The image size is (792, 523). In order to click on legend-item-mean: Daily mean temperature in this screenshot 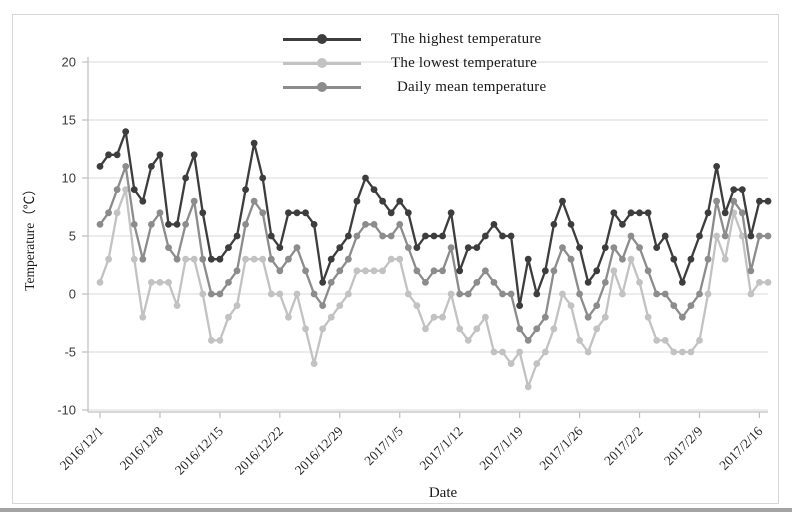, I will do `click(414, 87)`.